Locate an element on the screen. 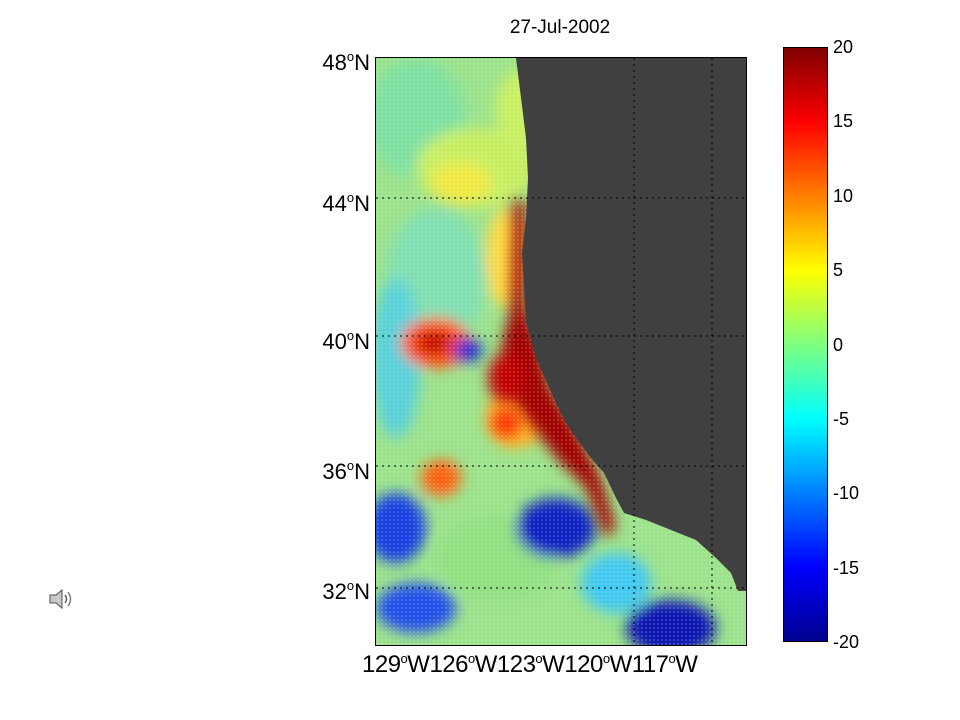  lat-label-48n: 48oN is located at coordinates (346, 62).